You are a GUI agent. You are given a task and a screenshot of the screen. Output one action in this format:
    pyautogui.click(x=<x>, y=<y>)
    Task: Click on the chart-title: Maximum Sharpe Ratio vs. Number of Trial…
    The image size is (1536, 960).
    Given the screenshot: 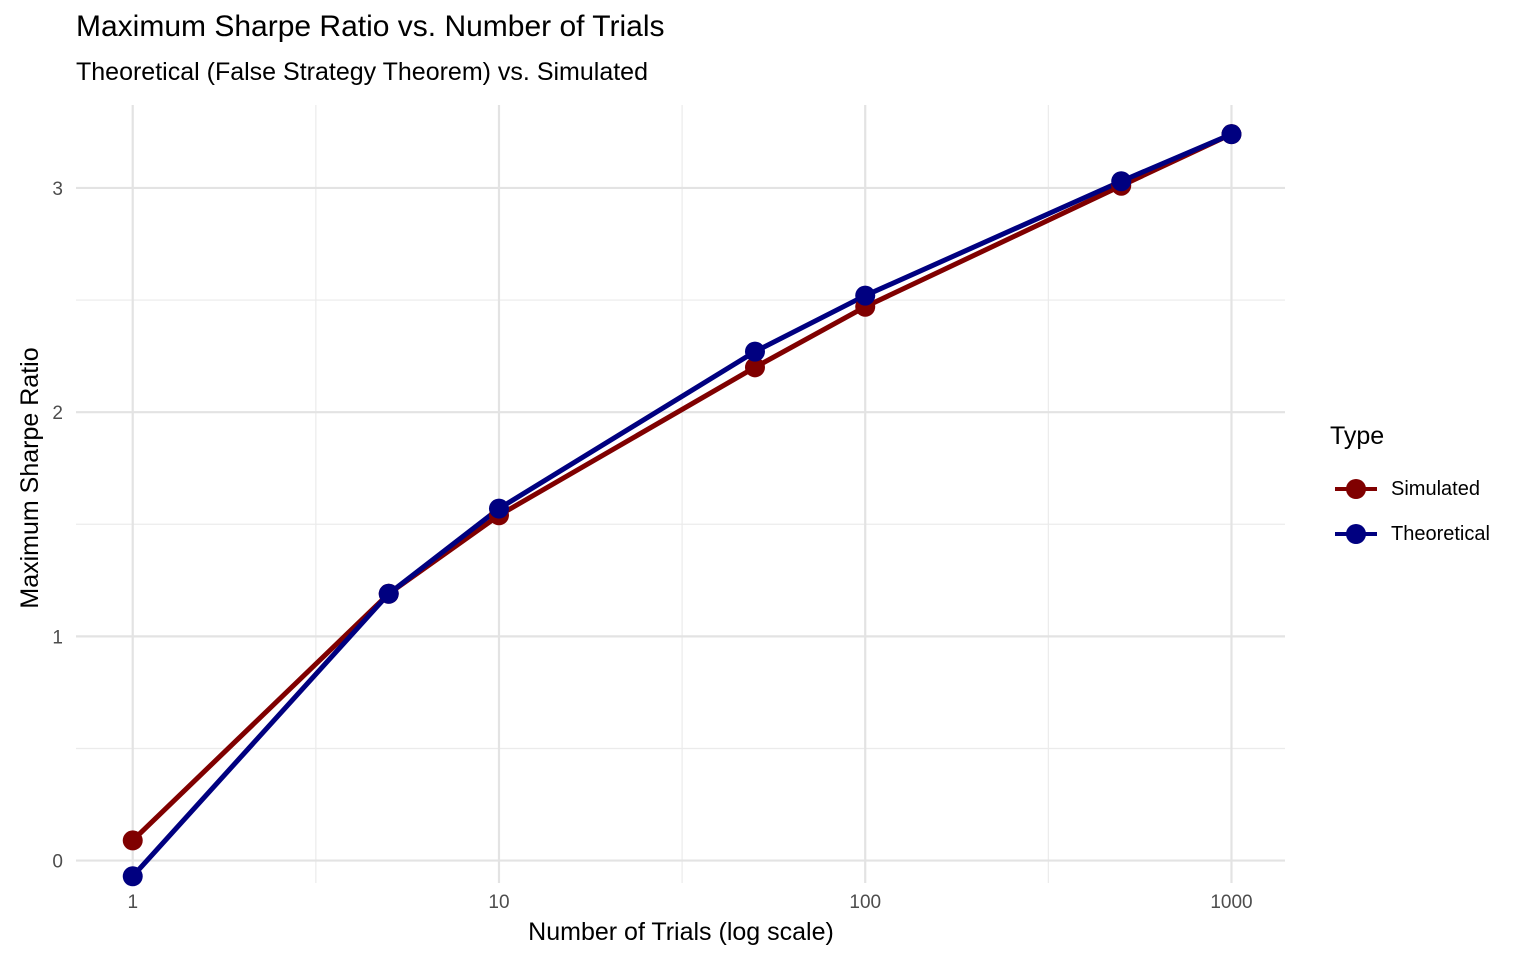 What is the action you would take?
    pyautogui.click(x=370, y=26)
    